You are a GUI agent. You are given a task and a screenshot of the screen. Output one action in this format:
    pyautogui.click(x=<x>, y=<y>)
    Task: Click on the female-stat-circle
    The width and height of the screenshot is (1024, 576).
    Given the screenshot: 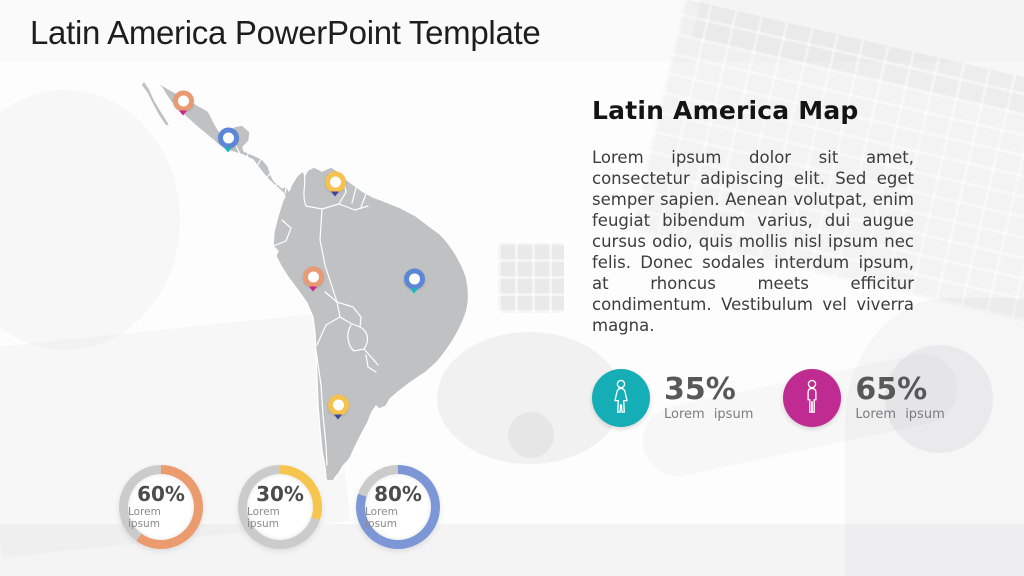 What is the action you would take?
    pyautogui.click(x=621, y=398)
    